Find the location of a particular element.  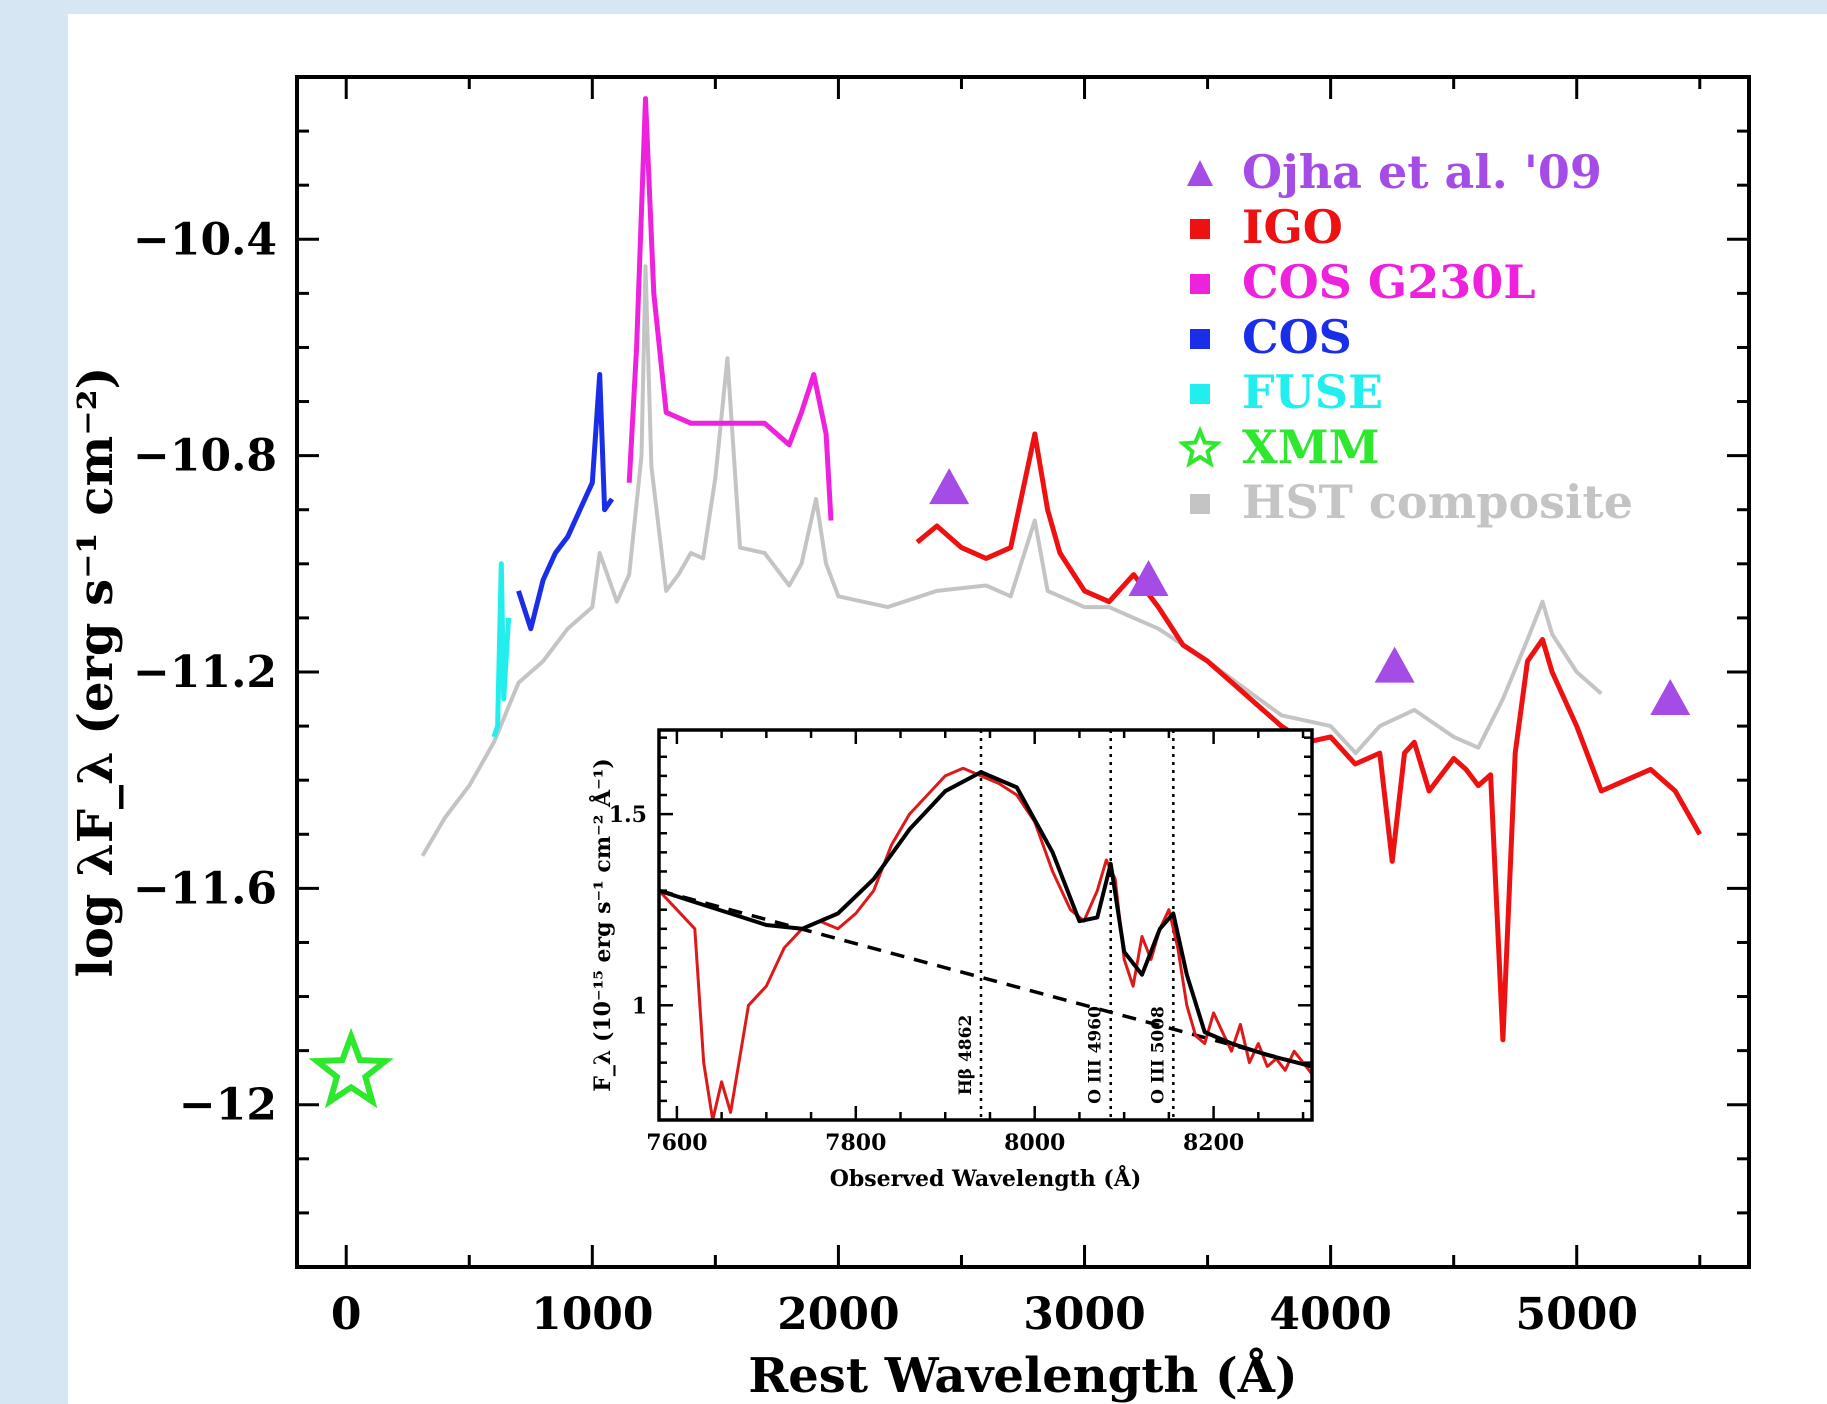

inset-line-annotation: O III 5008 is located at coordinates (1158, 1055).